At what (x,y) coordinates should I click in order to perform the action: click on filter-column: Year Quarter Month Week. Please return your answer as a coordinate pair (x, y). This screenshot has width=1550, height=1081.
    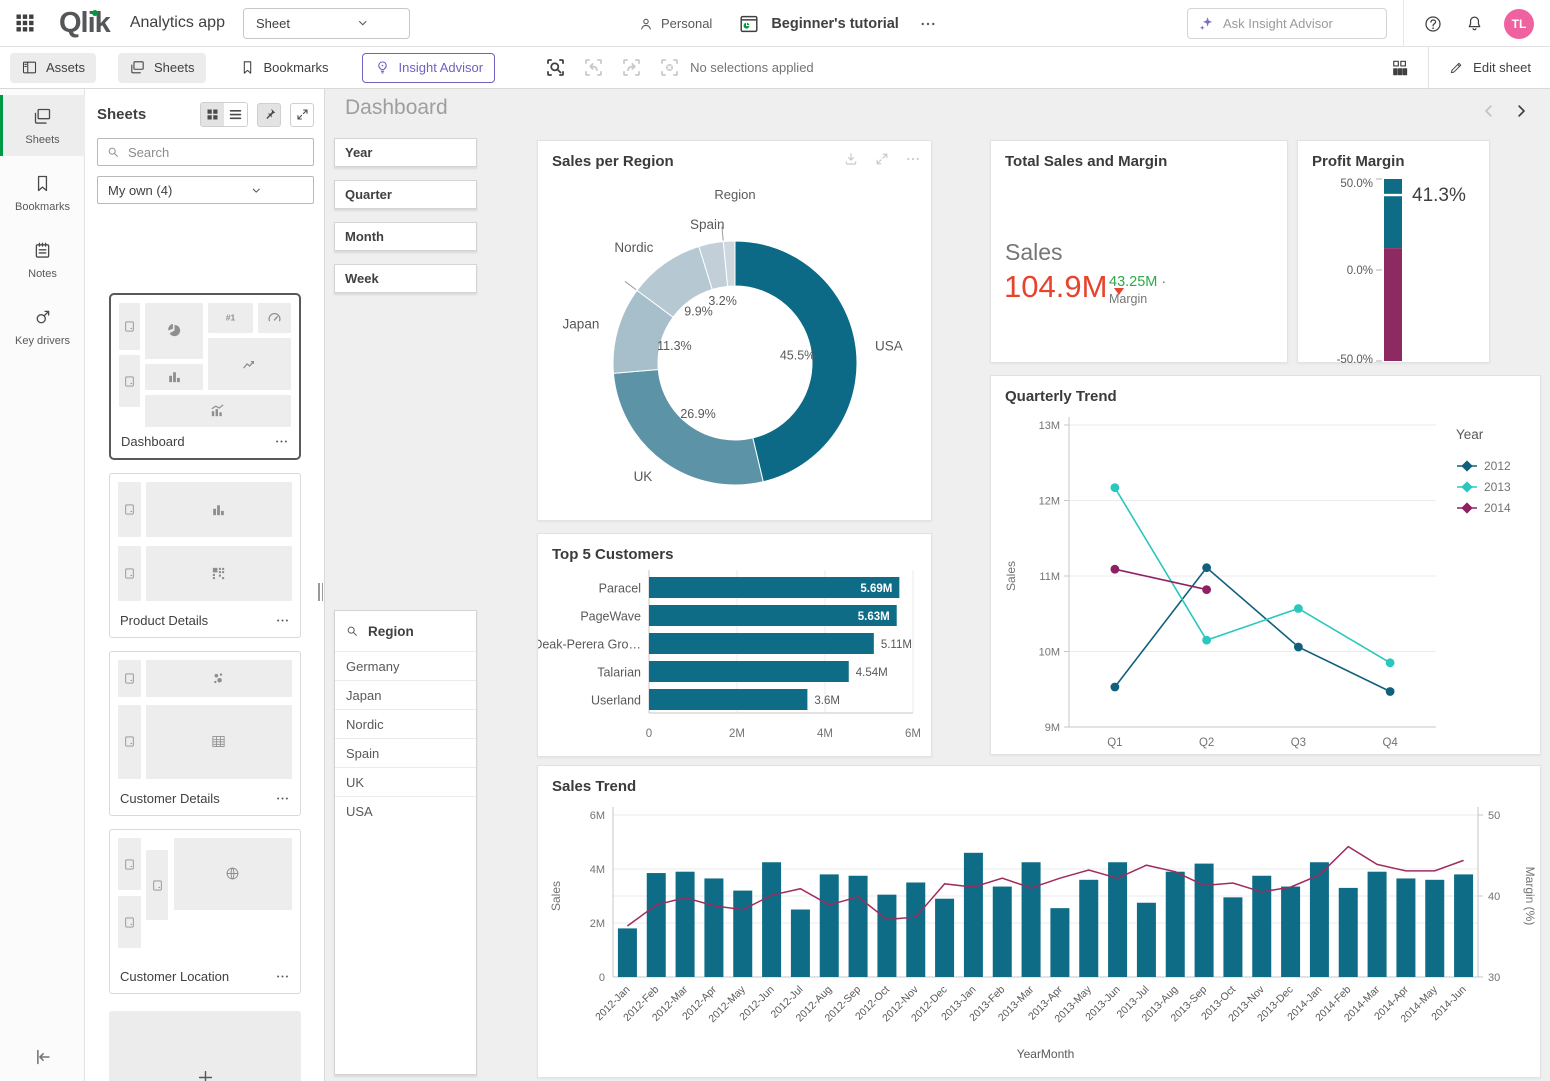
    Looking at the image, I should click on (405, 222).